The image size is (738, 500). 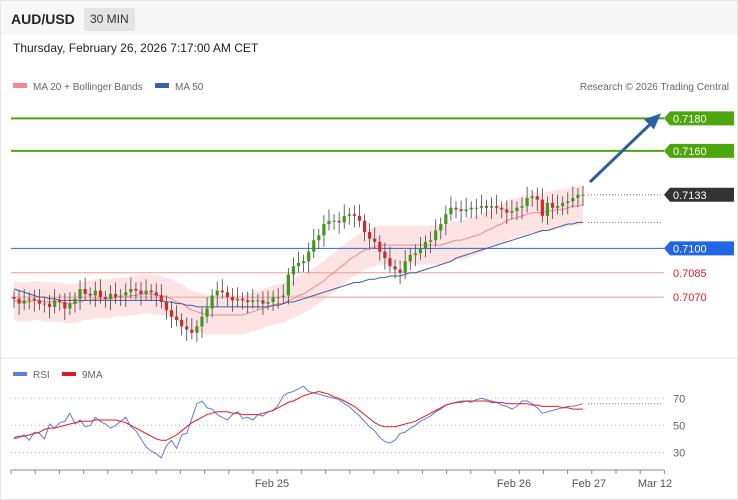 What do you see at coordinates (652, 121) in the screenshot?
I see `projection-arrow-head` at bounding box center [652, 121].